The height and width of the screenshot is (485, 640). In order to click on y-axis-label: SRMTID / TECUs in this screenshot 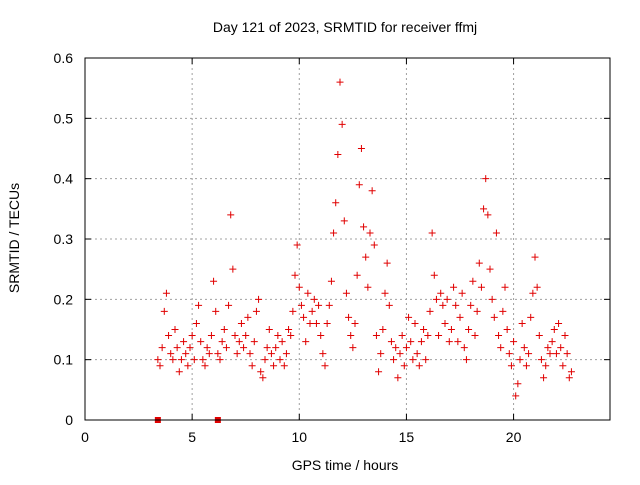, I will do `click(14, 238)`.